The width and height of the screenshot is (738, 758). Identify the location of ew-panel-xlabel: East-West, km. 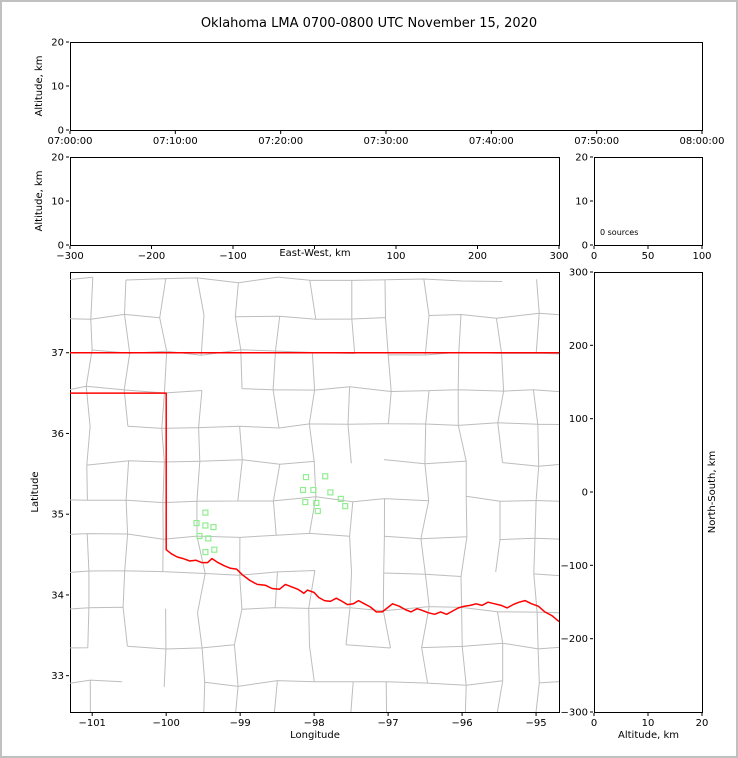
(315, 253).